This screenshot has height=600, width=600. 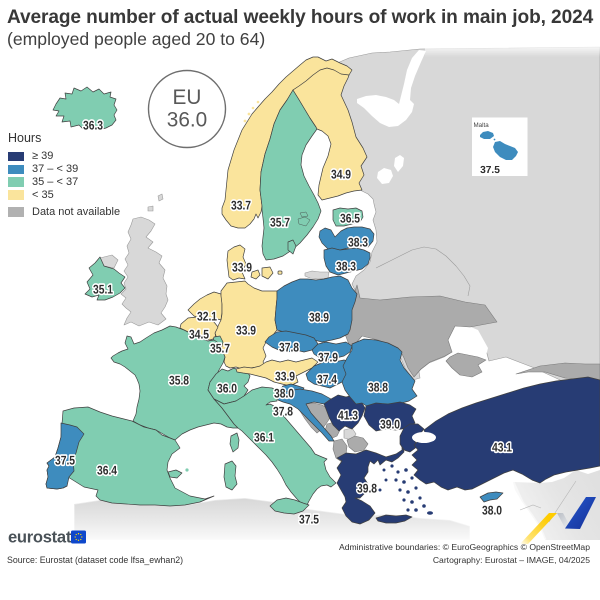 What do you see at coordinates (341, 175) in the screenshot?
I see `svg-text: 34.9` at bounding box center [341, 175].